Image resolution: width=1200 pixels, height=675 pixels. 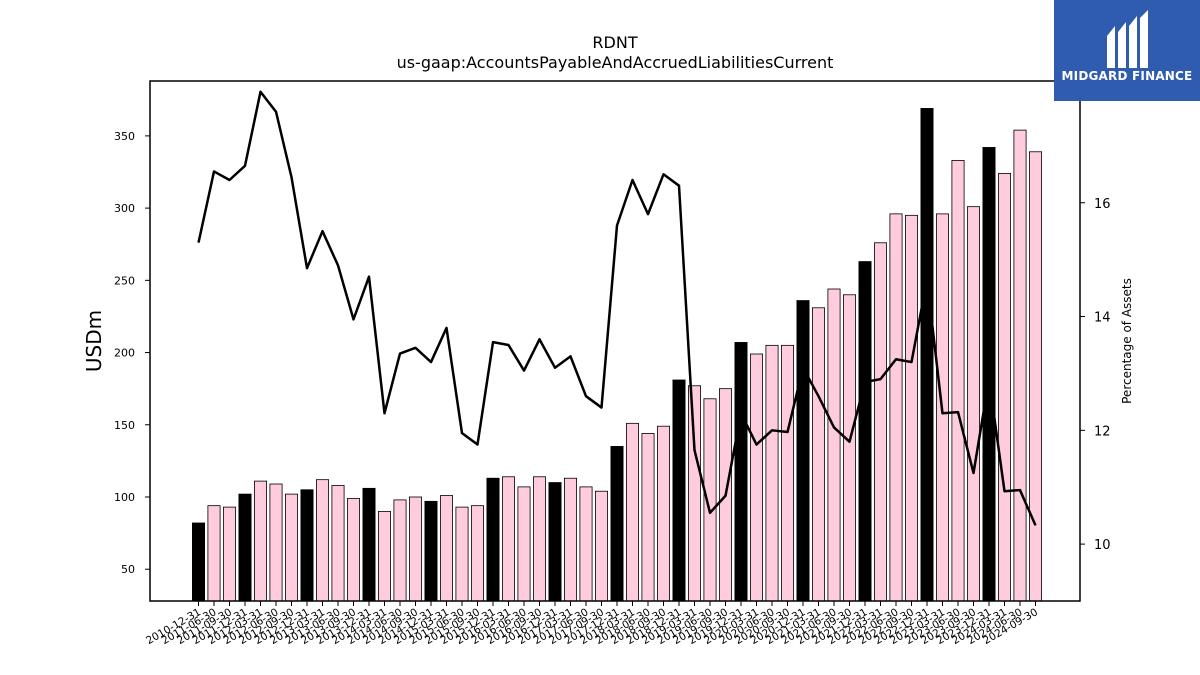 I want to click on y-tick-label: 350, so click(x=124, y=136).